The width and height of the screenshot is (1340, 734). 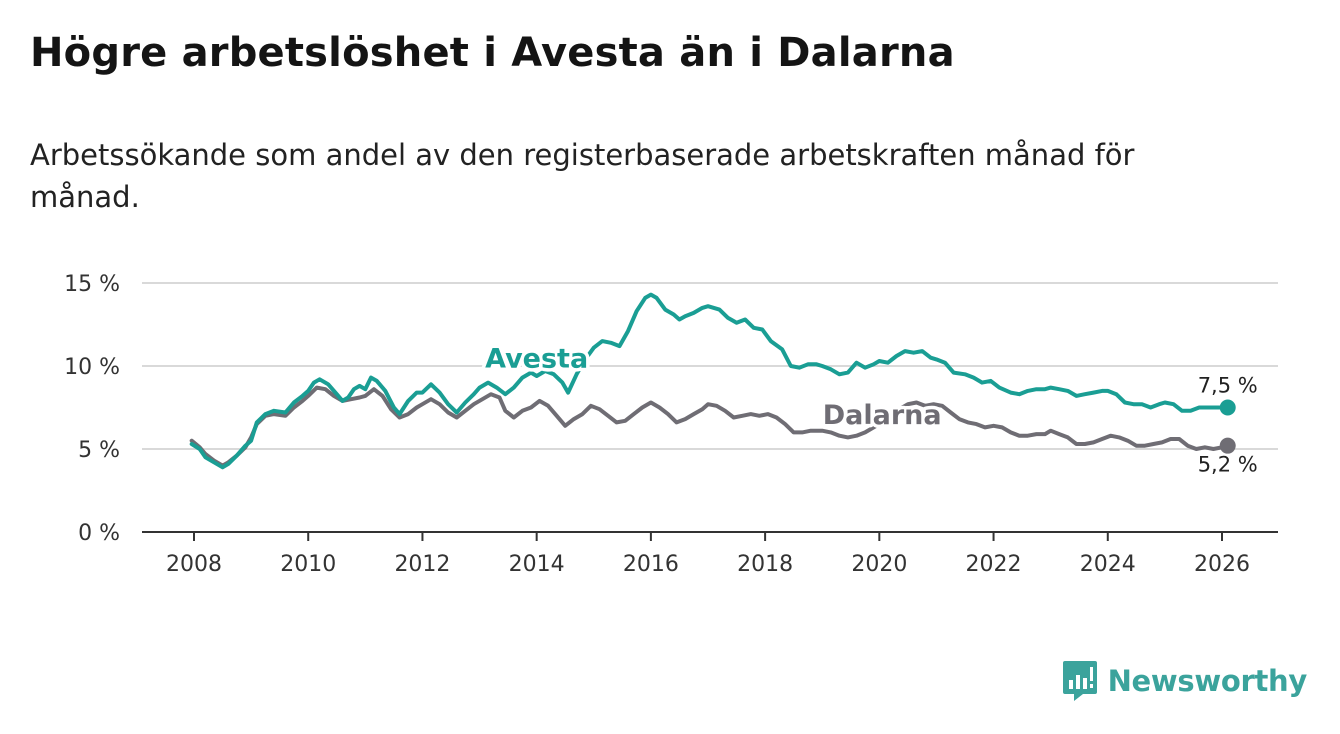 I want to click on series-label-halo: Dalarna, so click(x=882, y=415).